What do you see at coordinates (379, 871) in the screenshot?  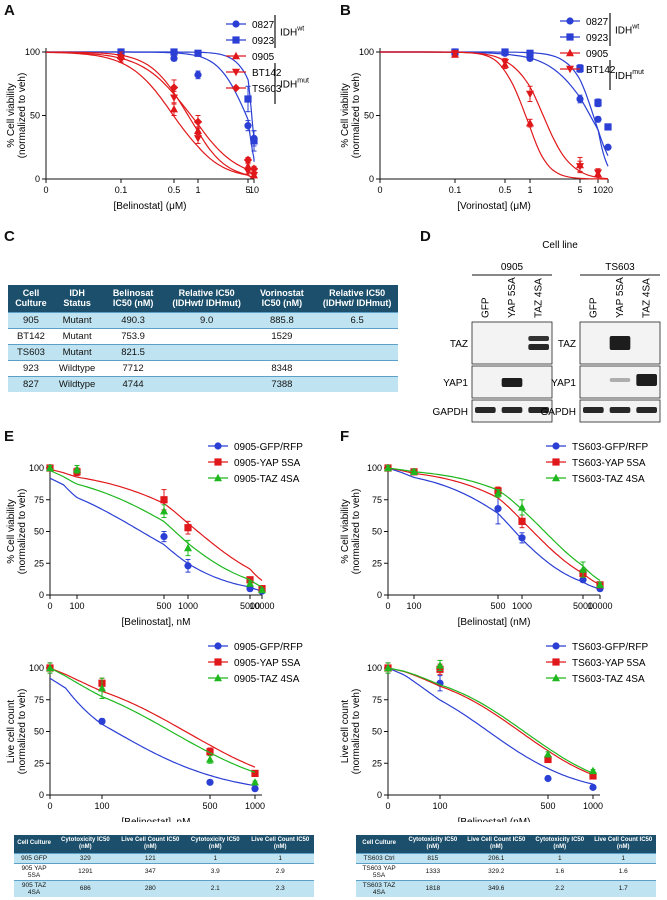 I see `table-cell: TS603 YAP 5SA` at bounding box center [379, 871].